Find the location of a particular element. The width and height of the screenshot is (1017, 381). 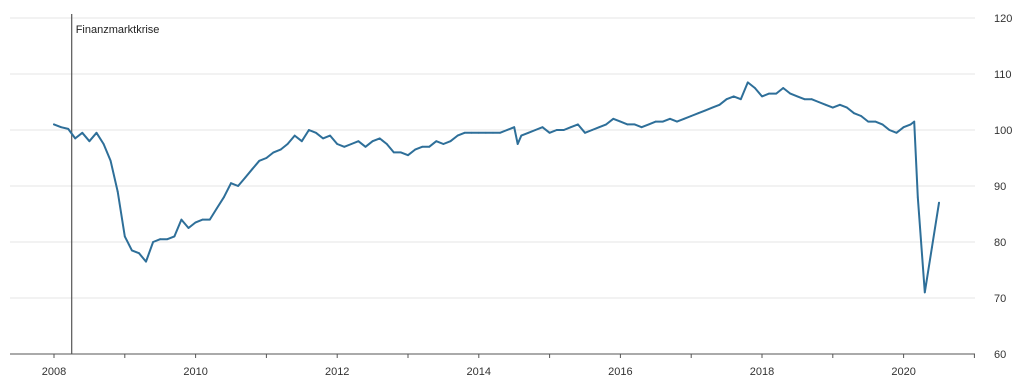

y-tick-label: 90 is located at coordinates (1000, 187).